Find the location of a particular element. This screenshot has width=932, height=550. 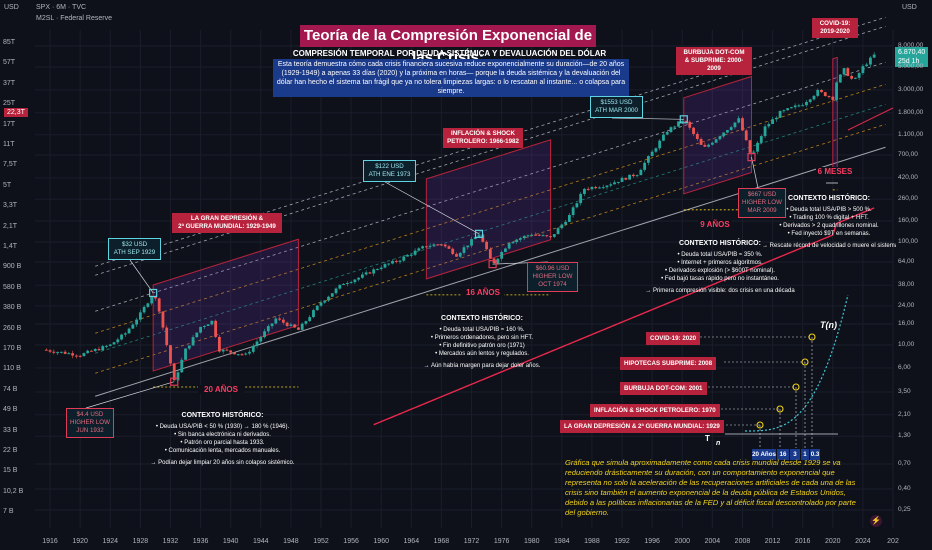

inset-axis-n: n is located at coordinates (718, 443).